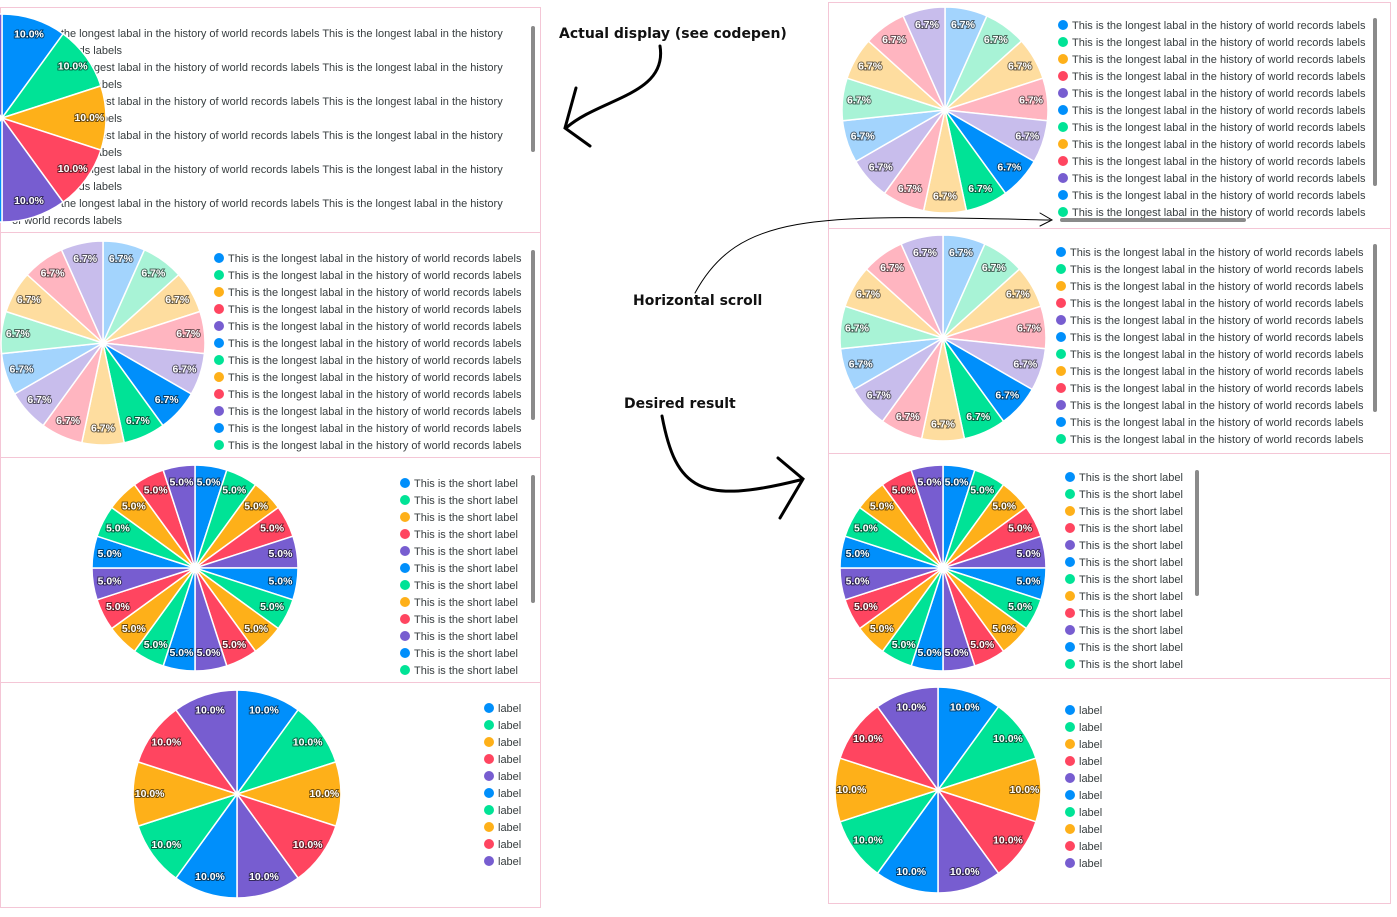 This screenshot has height=917, width=1397. Describe the element at coordinates (533, 335) in the screenshot. I see `scrollbar` at that location.